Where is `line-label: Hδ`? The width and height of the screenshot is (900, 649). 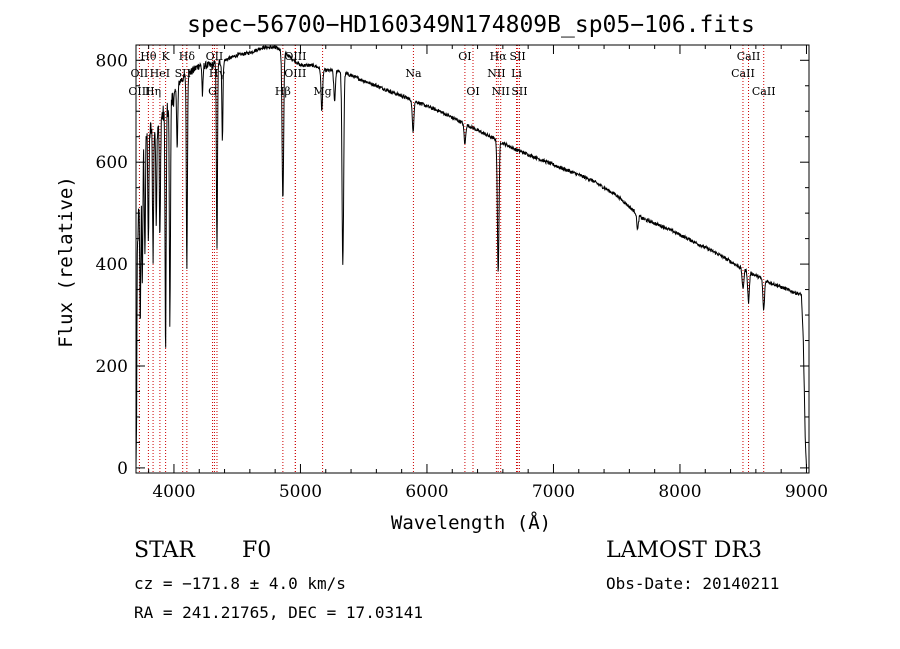 line-label: Hδ is located at coordinates (187, 56).